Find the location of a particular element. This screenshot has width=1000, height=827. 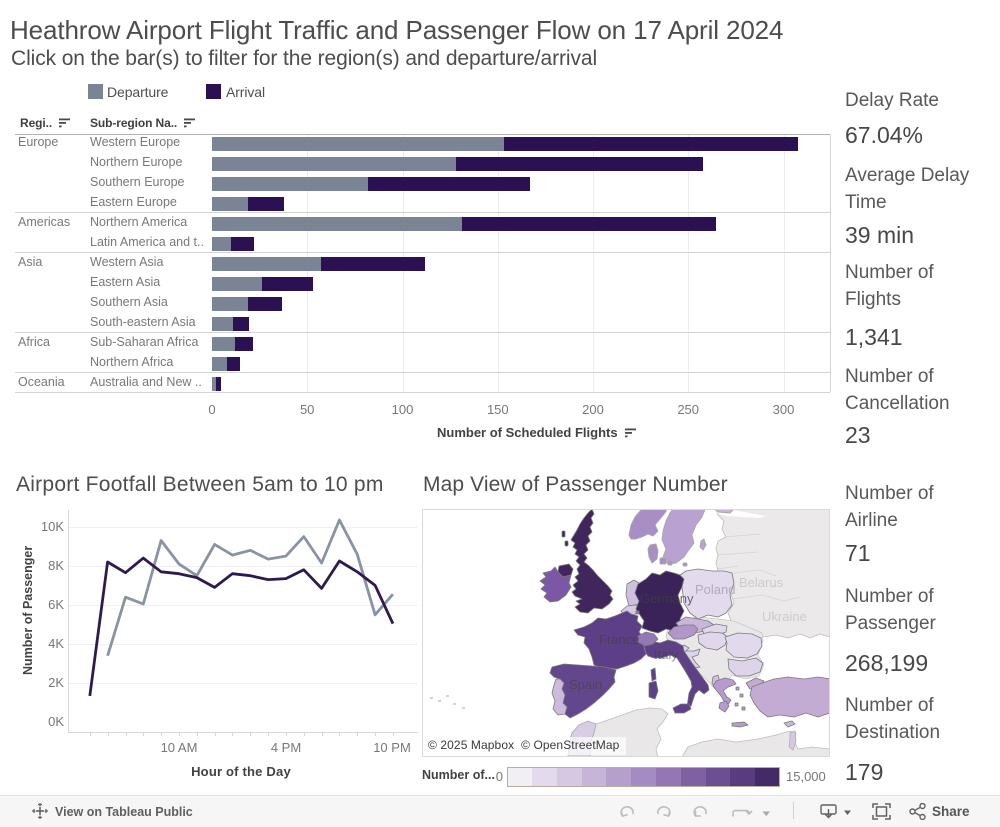

svg-text: Germany is located at coordinates (667, 598).